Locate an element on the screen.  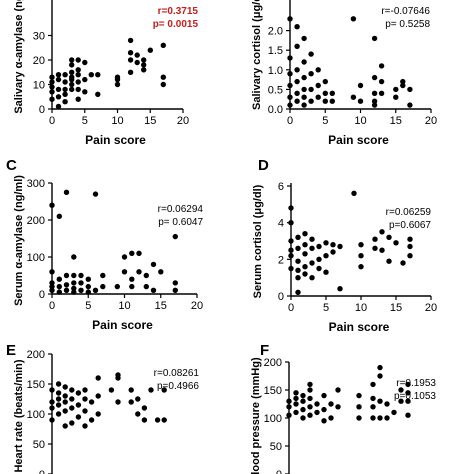
y-tick-label: 30 is located at coordinates (39, 37).